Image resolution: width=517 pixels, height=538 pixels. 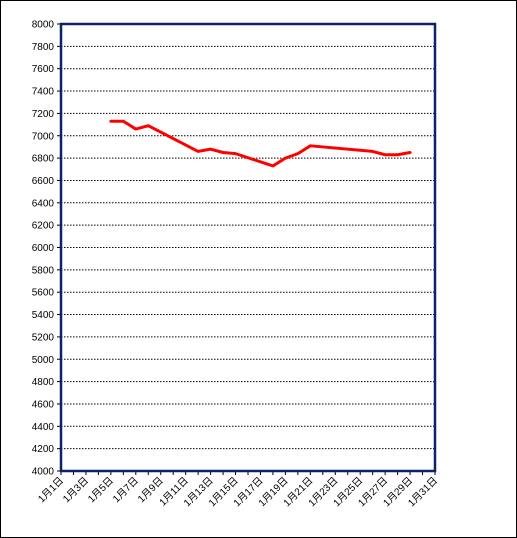 I want to click on y-tick-label: 5200, so click(x=43, y=337).